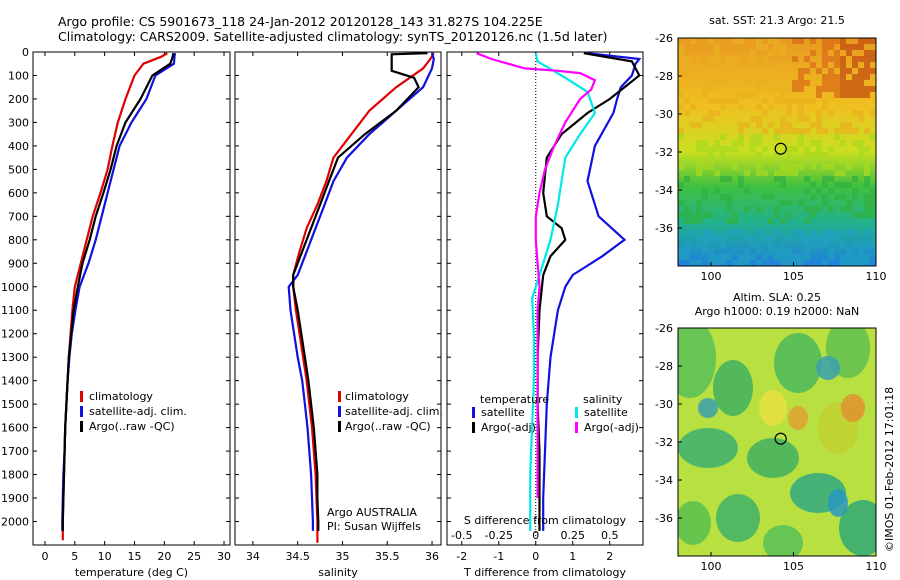 This screenshot has width=900, height=580. I want to click on y-tick-label: 1200, so click(15, 334).